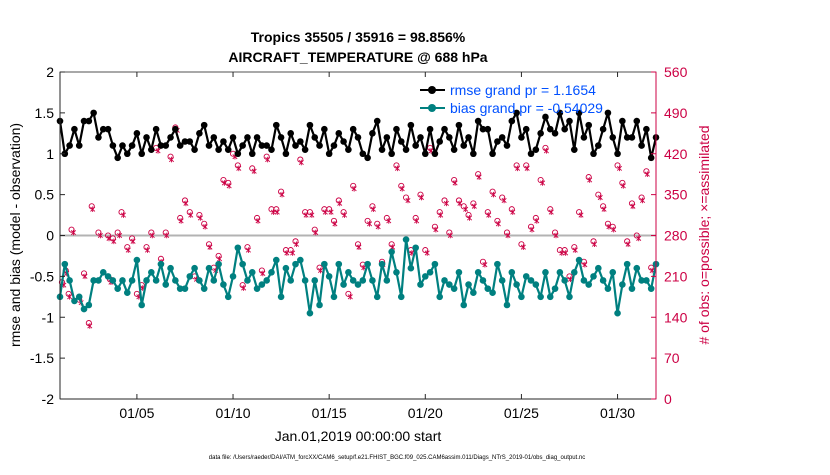  Describe the element at coordinates (672, 358) in the screenshot. I see `y-right-tick-label: 70` at that location.